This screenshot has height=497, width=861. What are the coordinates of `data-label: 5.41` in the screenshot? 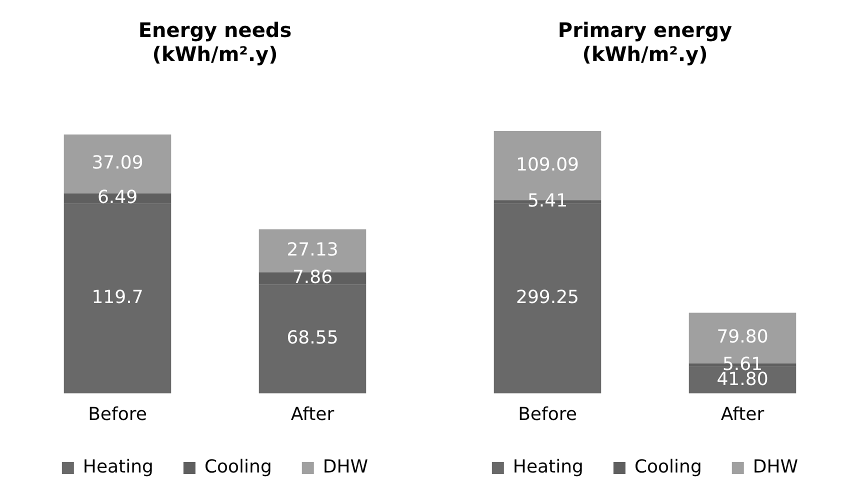 It's located at (547, 201).